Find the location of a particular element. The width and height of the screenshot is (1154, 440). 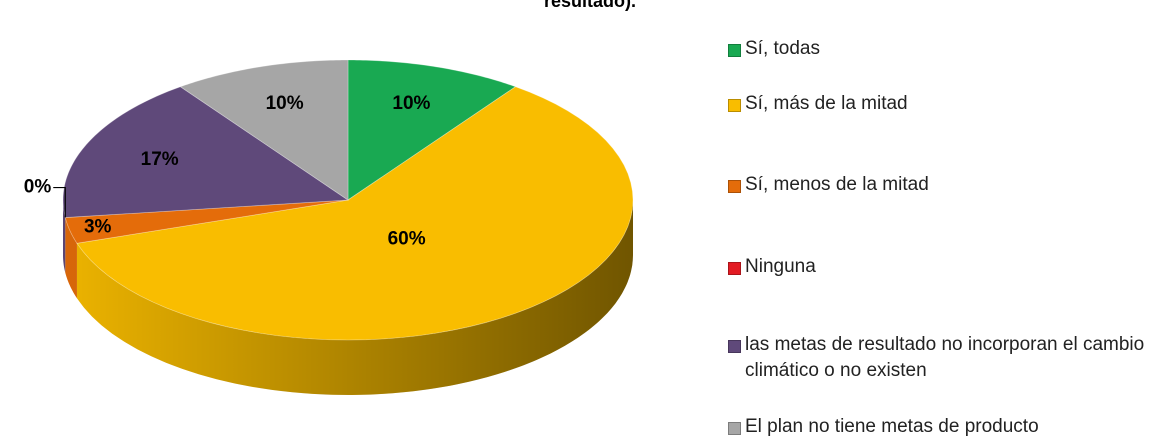

chart-title: resultado). is located at coordinates (590, 5).